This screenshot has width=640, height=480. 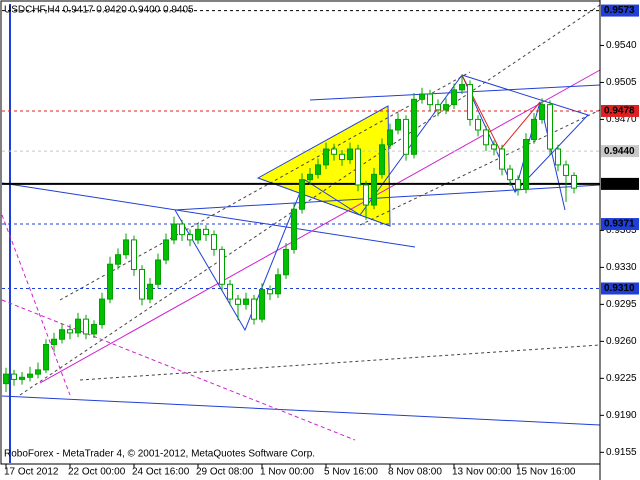 What do you see at coordinates (619, 184) in the screenshot?
I see `level-label: 0.9409` at bounding box center [619, 184].